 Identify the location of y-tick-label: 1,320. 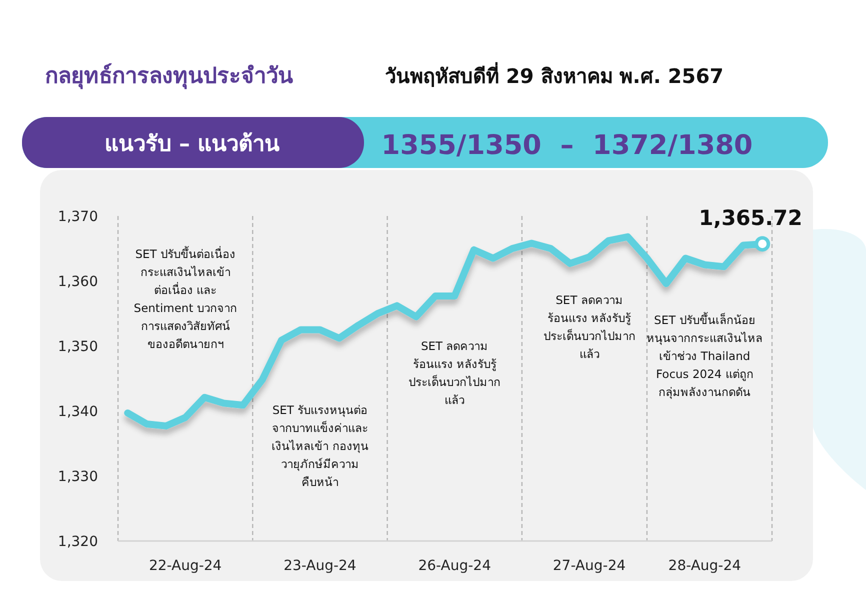
(78, 542).